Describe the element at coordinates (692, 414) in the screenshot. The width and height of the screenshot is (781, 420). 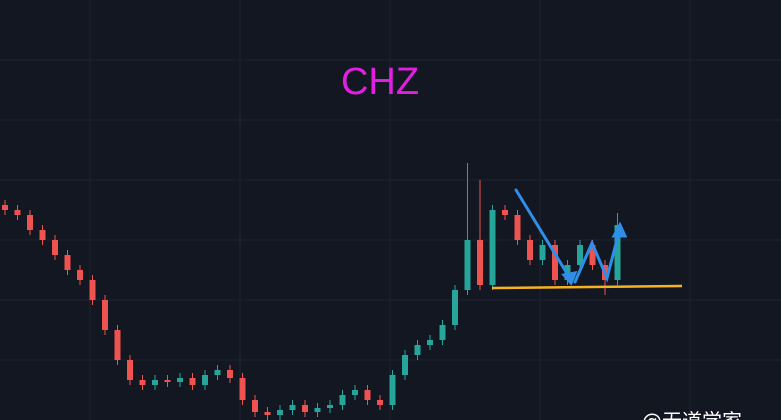
I see `watermark: @无道学家` at that location.